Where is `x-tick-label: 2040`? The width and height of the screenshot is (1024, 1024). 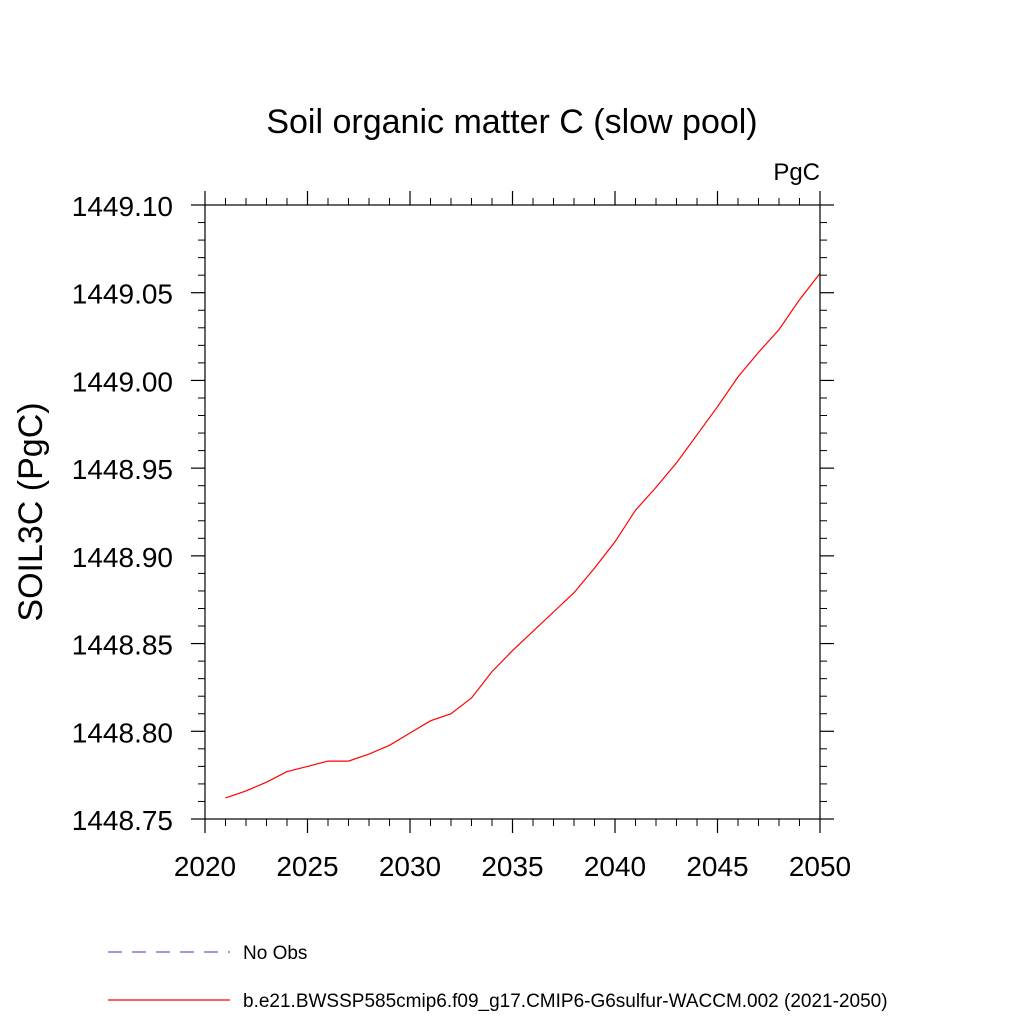 x-tick-label: 2040 is located at coordinates (615, 866).